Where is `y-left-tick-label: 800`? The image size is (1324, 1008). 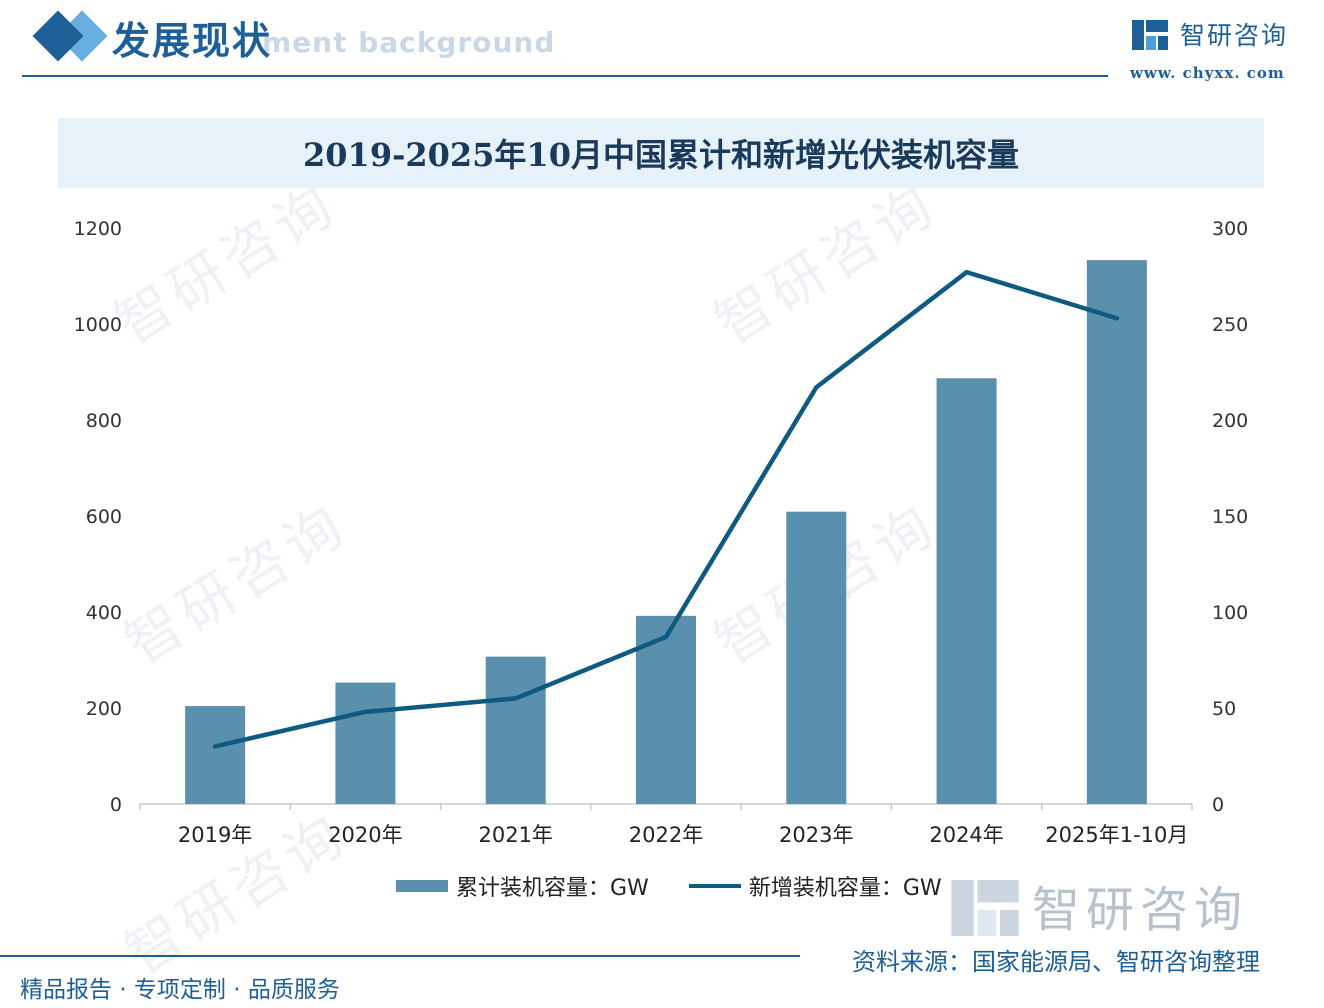
y-left-tick-label: 800 is located at coordinates (104, 421).